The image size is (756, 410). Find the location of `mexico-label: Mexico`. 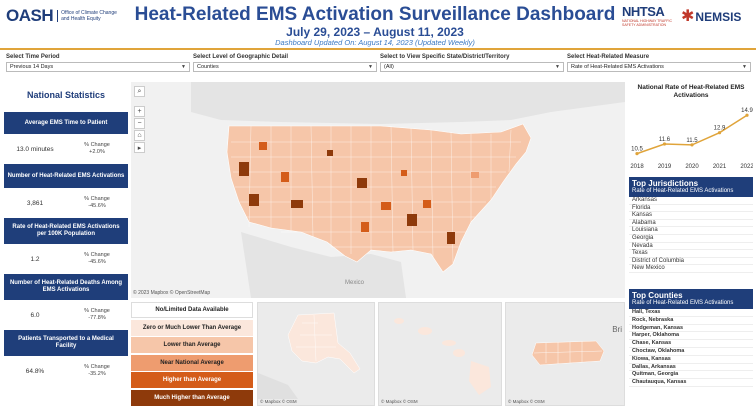

mexico-label: Mexico is located at coordinates (355, 283).